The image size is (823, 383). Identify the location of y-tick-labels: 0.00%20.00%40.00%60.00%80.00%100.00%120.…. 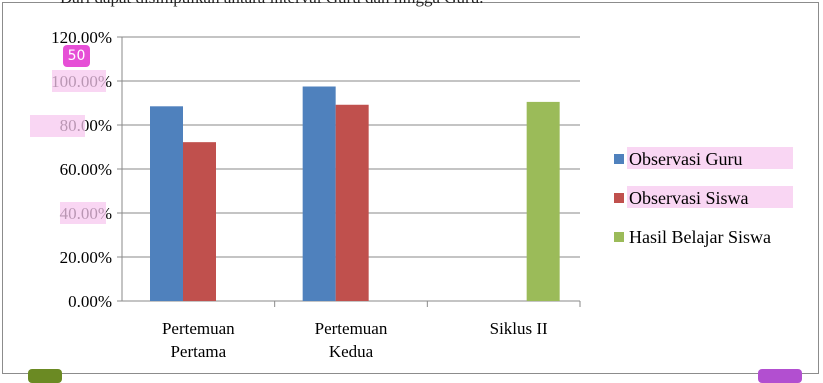
(71, 169).